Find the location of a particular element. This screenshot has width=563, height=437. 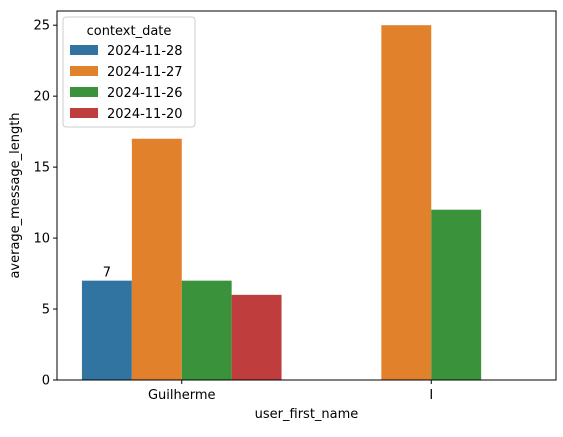

legend-box is located at coordinates (129, 72).